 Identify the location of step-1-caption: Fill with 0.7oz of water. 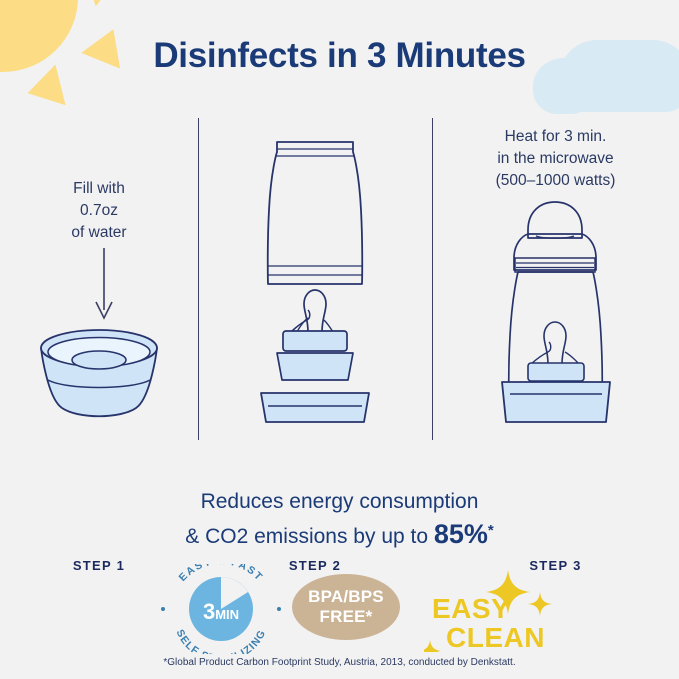
(99, 211).